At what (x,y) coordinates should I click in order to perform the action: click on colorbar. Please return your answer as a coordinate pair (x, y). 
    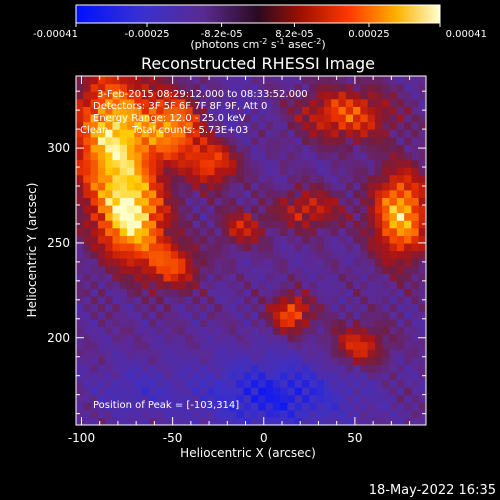
    Looking at the image, I should click on (258, 14).